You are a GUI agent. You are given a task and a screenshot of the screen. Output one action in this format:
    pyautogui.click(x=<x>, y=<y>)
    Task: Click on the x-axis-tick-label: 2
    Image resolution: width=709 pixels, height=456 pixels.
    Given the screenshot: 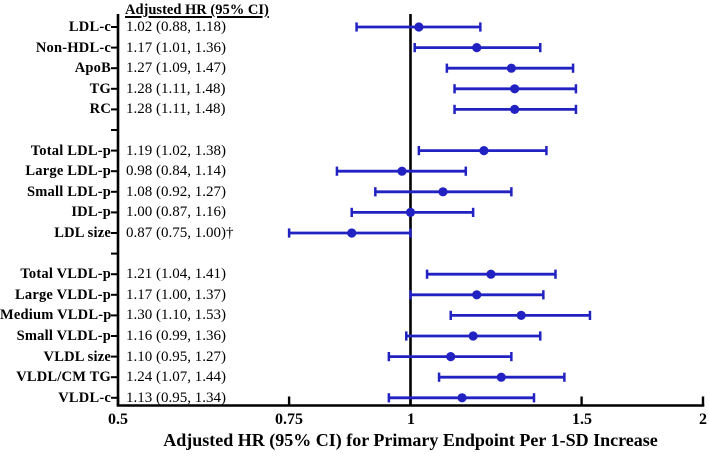 What is the action you would take?
    pyautogui.click(x=703, y=419)
    